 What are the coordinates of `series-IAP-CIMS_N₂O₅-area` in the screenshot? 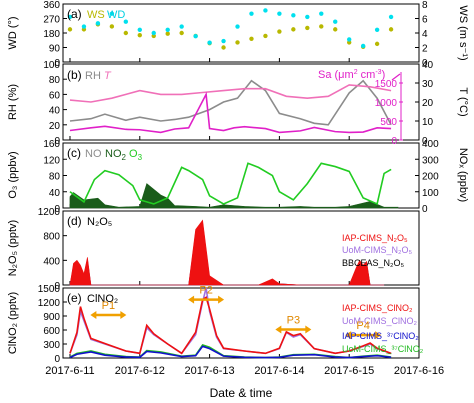 It's located at (227, 252).